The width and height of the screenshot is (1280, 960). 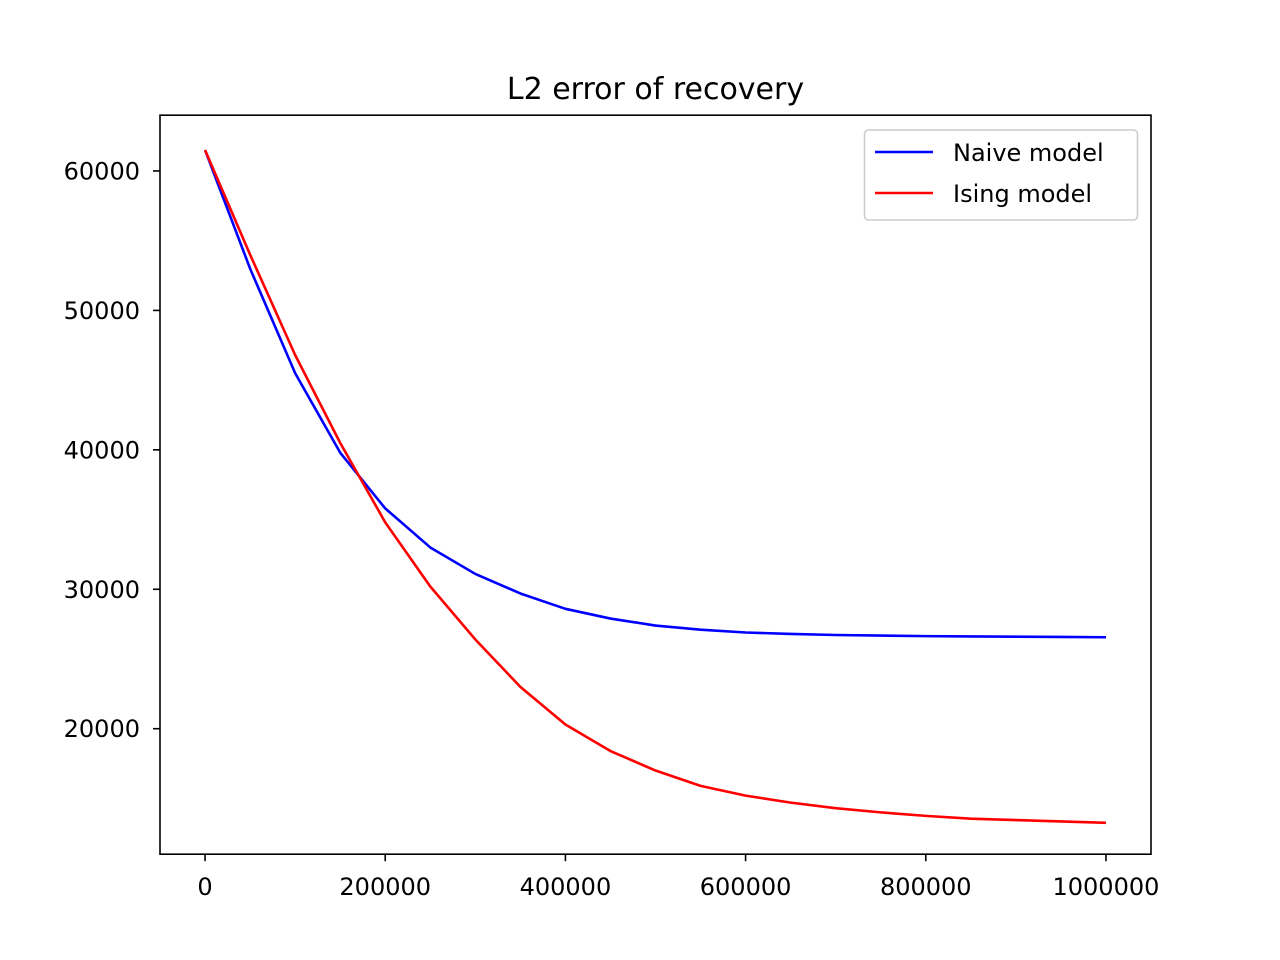 What do you see at coordinates (204, 887) in the screenshot?
I see `x-tick-label: 0` at bounding box center [204, 887].